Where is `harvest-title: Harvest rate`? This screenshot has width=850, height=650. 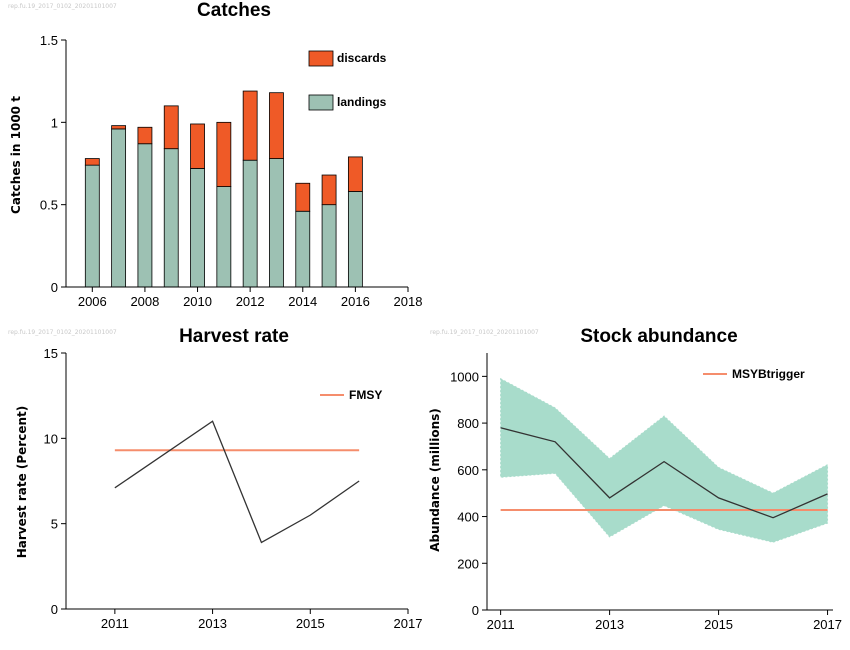
harvest-title: Harvest rate is located at coordinates (234, 336).